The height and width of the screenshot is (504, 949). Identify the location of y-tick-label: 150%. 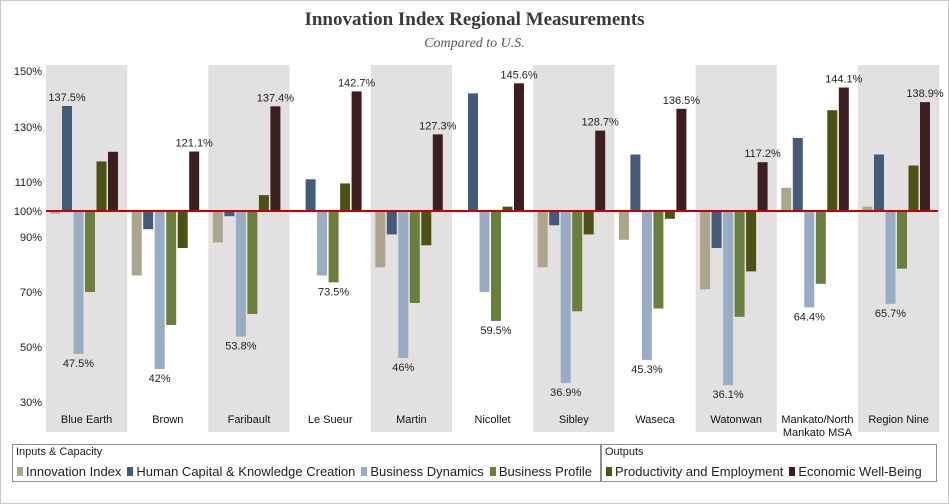
(28, 72).